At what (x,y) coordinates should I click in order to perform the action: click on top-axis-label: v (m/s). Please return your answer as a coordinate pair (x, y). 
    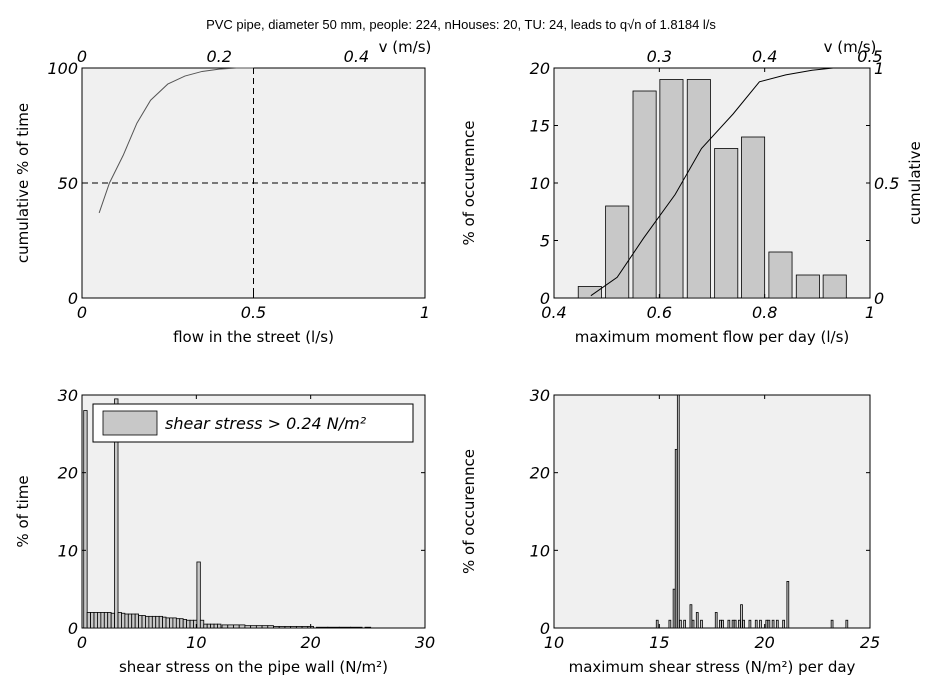
    Looking at the image, I should click on (850, 47).